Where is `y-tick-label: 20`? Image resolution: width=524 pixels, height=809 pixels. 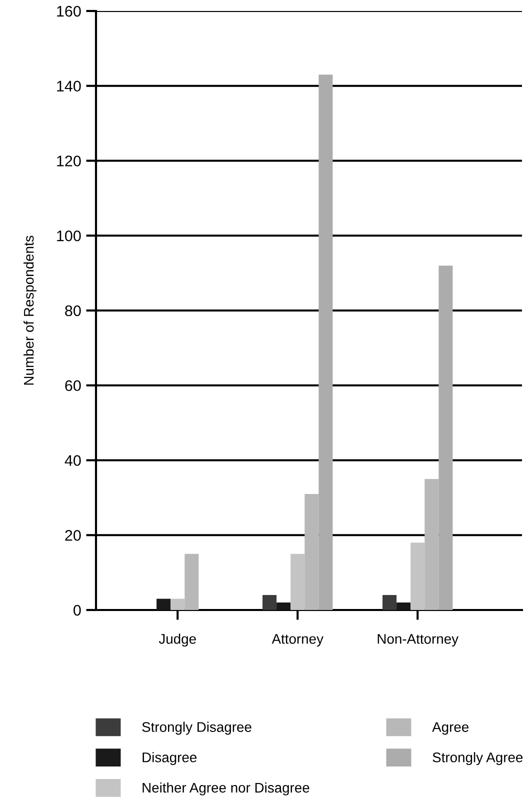
y-tick-label: 20 is located at coordinates (73, 535).